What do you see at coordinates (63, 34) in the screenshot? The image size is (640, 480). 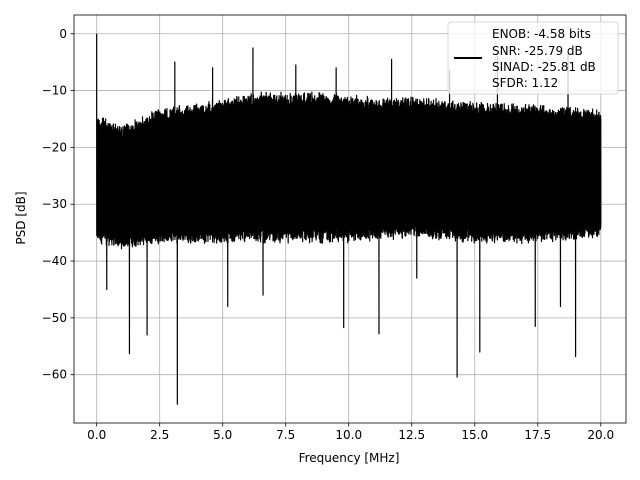 I see `y-tick-label: 0` at bounding box center [63, 34].